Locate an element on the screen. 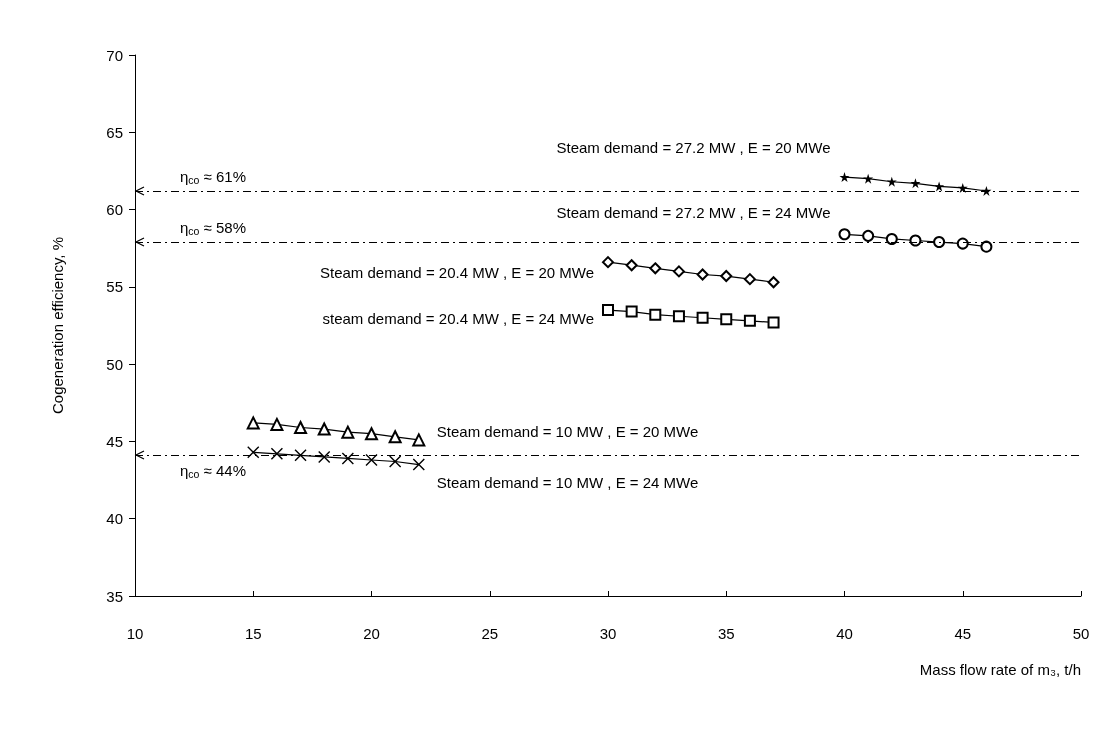 The width and height of the screenshot is (1119, 733). x-tick-label: 40 is located at coordinates (844, 633).